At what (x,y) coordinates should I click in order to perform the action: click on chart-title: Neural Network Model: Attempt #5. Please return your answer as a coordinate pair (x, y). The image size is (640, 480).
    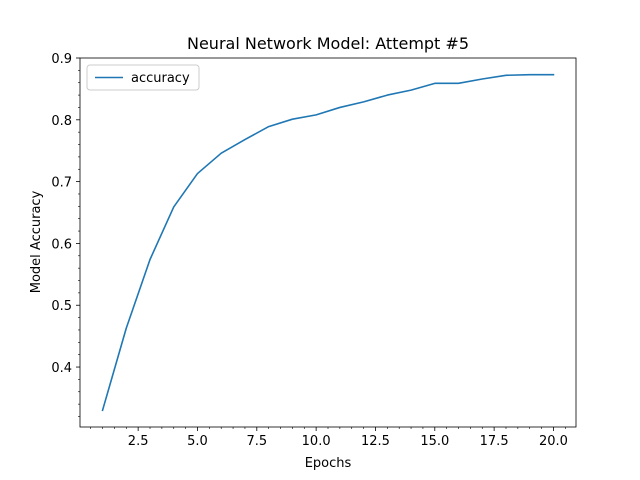
    Looking at the image, I should click on (328, 43).